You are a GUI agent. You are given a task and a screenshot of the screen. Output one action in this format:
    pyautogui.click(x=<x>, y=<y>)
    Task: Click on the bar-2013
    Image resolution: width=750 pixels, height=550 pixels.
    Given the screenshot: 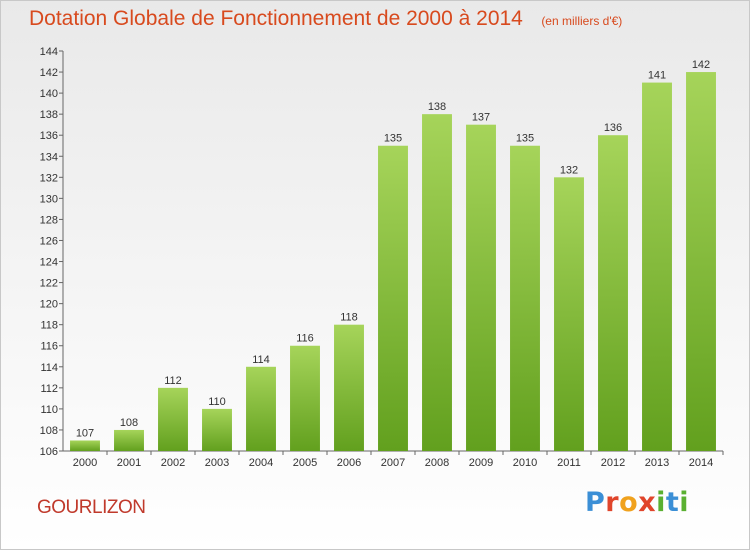 What is the action you would take?
    pyautogui.click(x=657, y=266)
    